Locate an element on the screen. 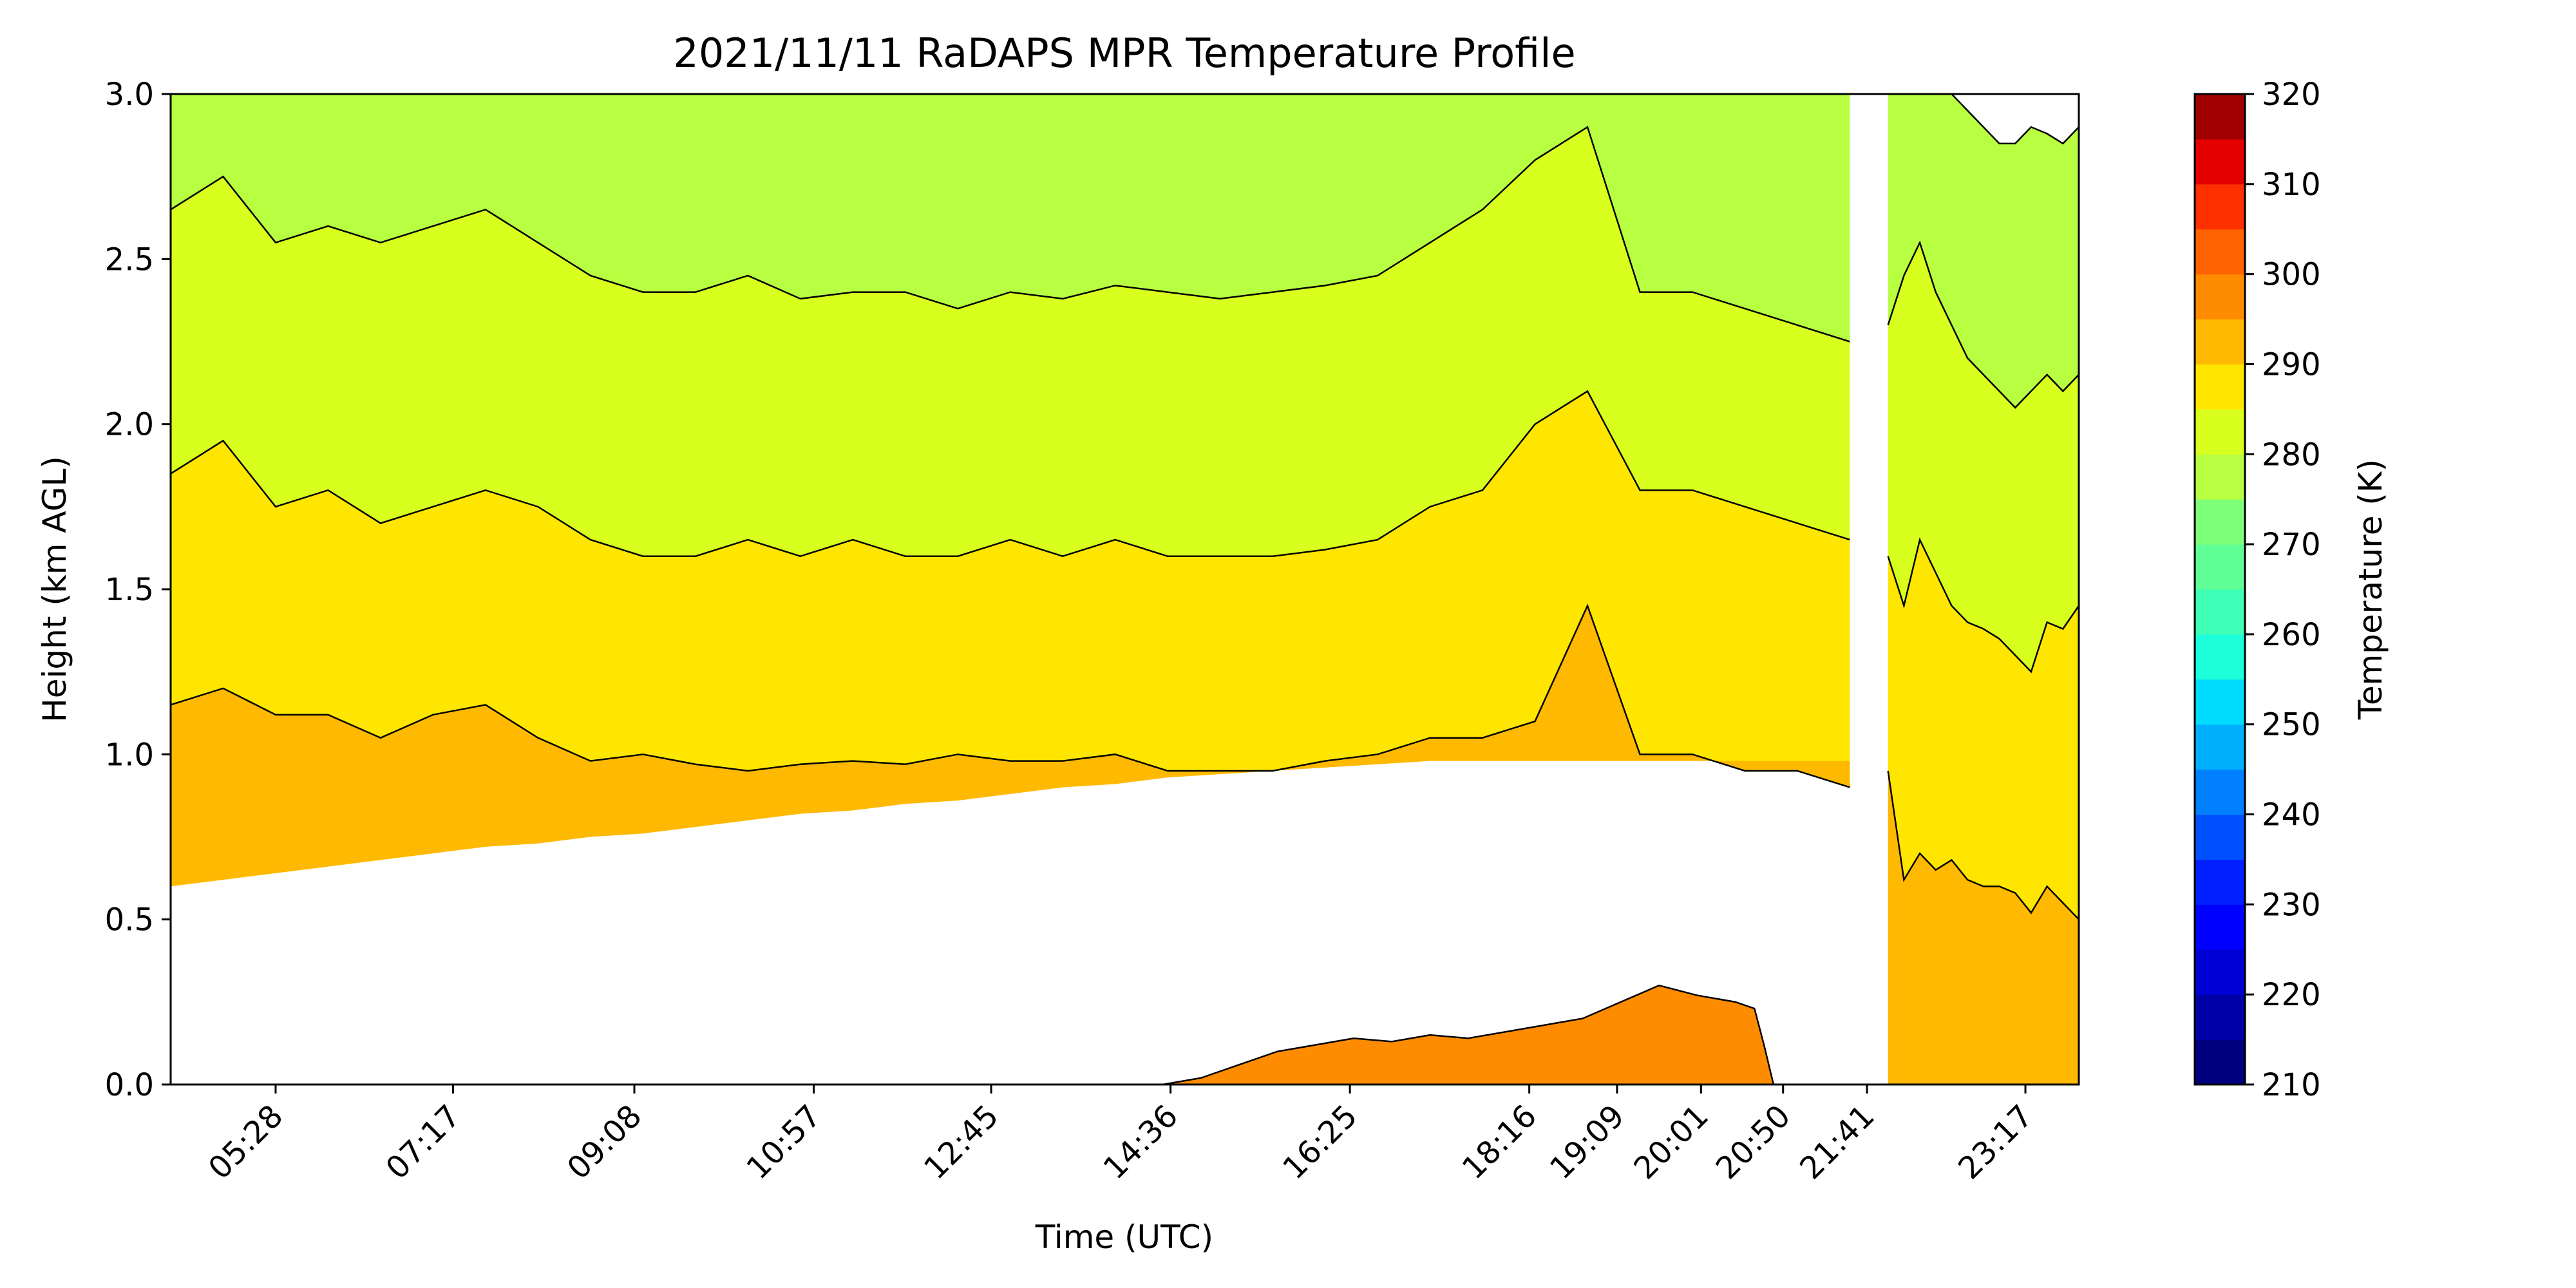 The height and width of the screenshot is (1288, 2576). post-gap-region is located at coordinates (1983, 588).